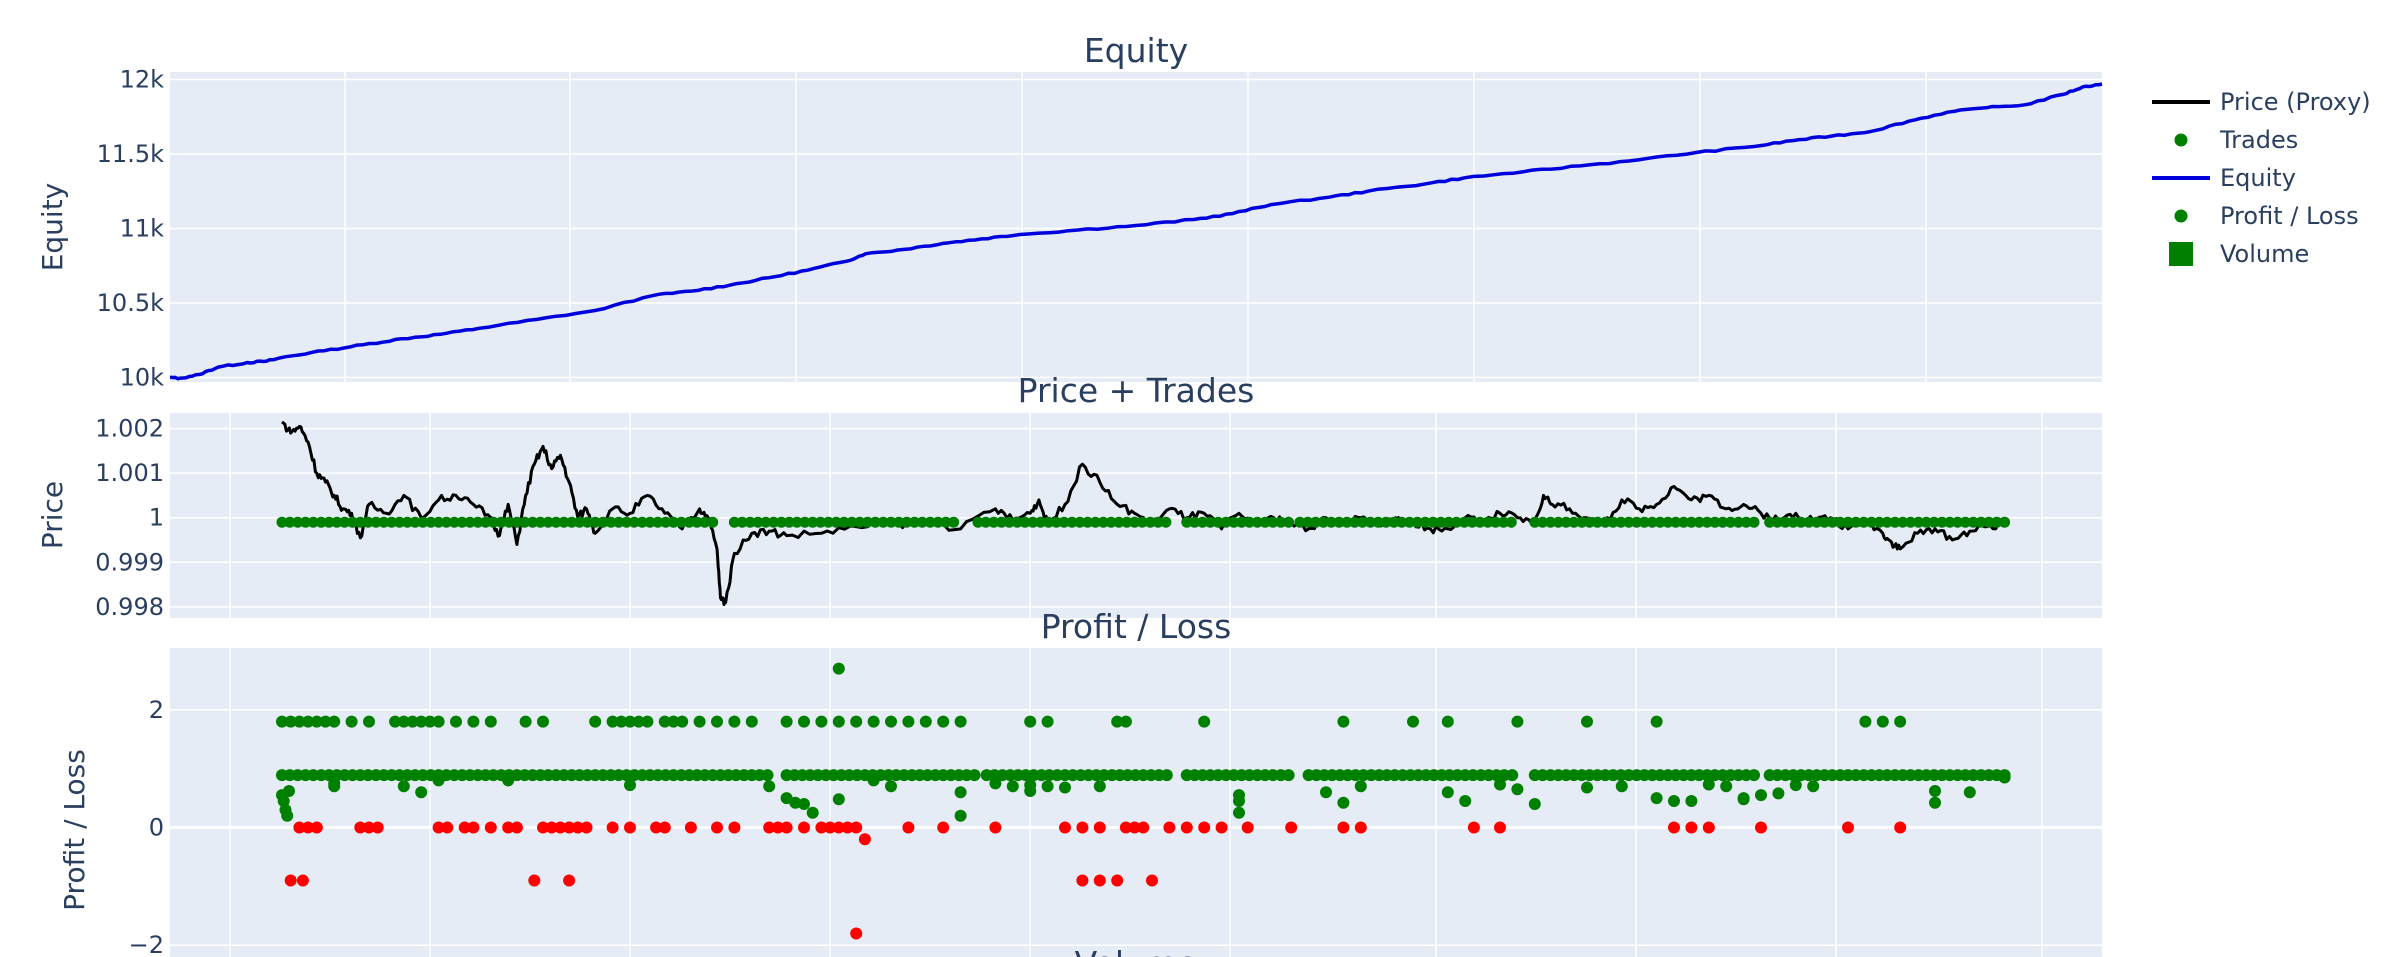 The image size is (2392, 957). What do you see at coordinates (2224, 178) in the screenshot?
I see `legend-item: Equity` at bounding box center [2224, 178].